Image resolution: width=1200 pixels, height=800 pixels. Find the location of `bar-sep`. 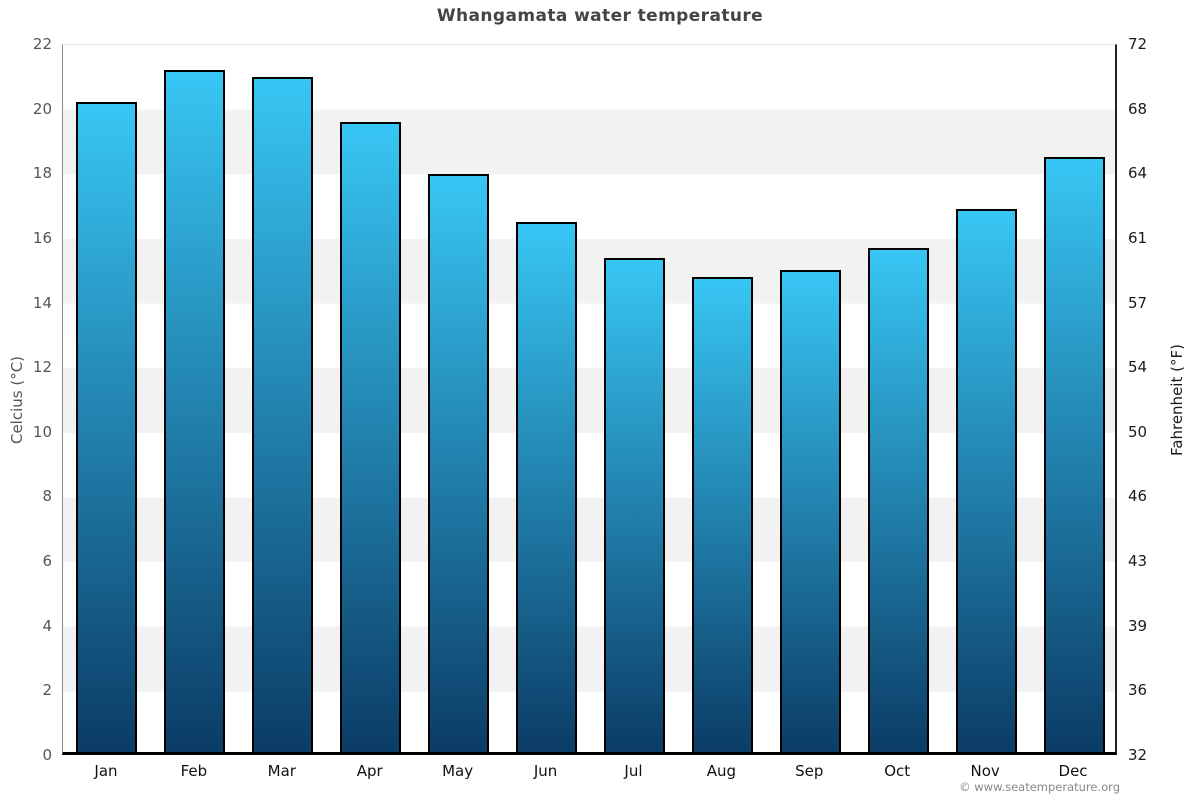

bar-sep is located at coordinates (810, 511).